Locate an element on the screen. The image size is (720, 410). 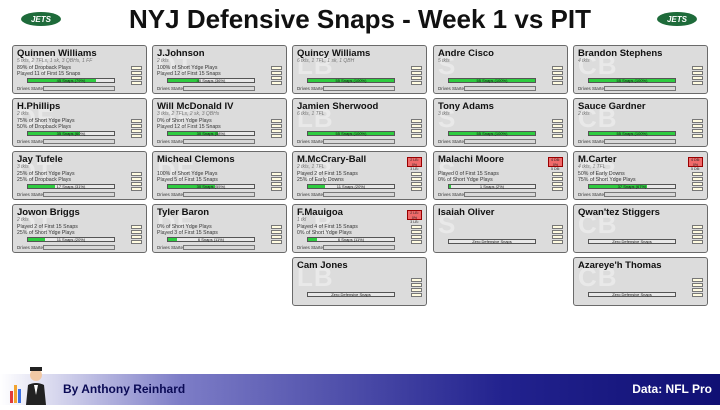
snap-share-bar: 30 Snaps (55%) is located at coordinates (211, 186).